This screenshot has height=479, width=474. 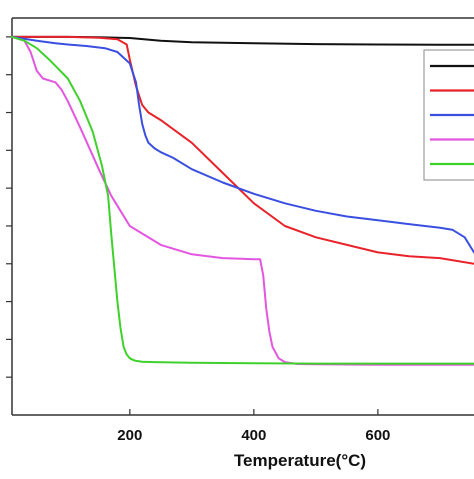 What do you see at coordinates (253, 435) in the screenshot?
I see `x-tick-label: 400` at bounding box center [253, 435].